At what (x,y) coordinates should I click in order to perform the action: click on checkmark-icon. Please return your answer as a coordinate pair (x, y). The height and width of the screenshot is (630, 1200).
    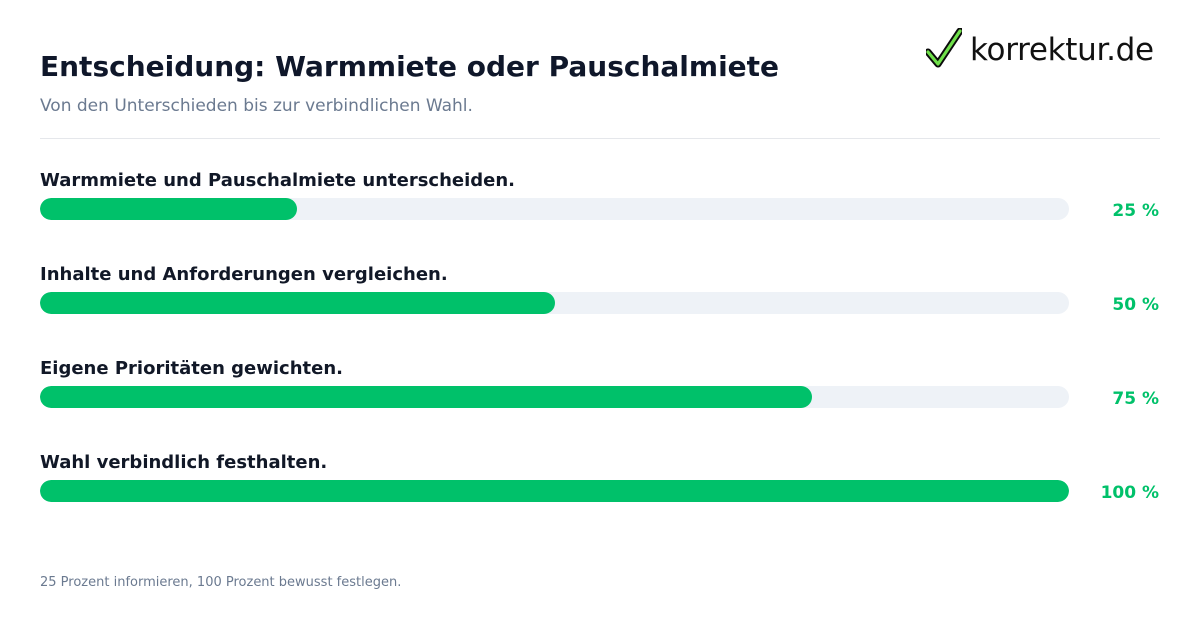
    Looking at the image, I should click on (944, 48).